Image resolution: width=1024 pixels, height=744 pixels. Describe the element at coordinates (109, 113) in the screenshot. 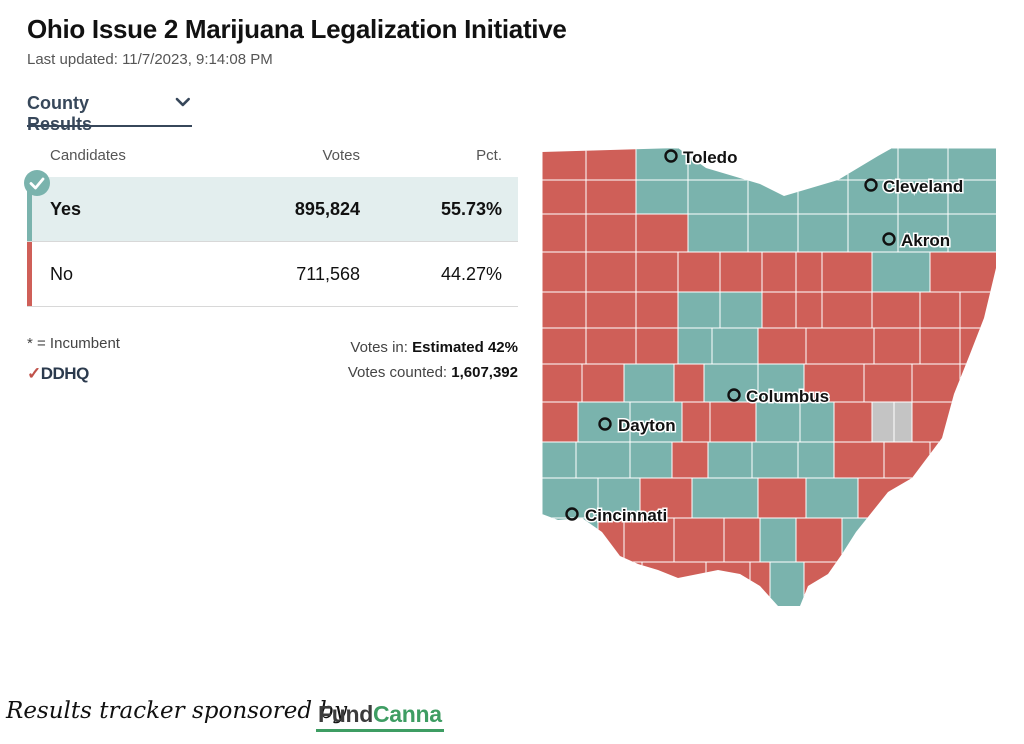

I see `county-results-dropdown: County Results` at that location.